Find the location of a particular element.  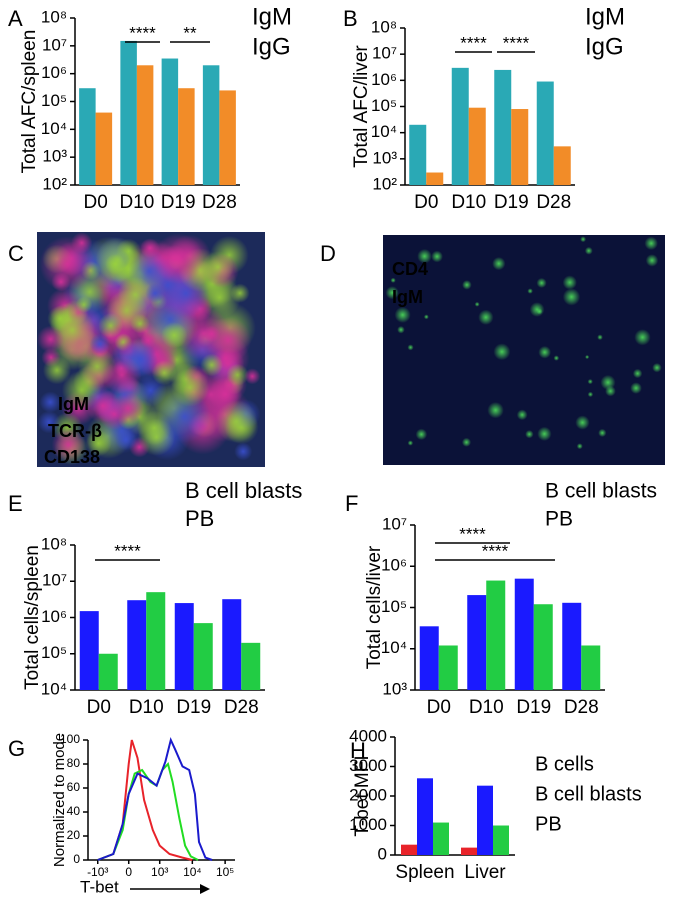

legend-label: PB is located at coordinates (548, 824).